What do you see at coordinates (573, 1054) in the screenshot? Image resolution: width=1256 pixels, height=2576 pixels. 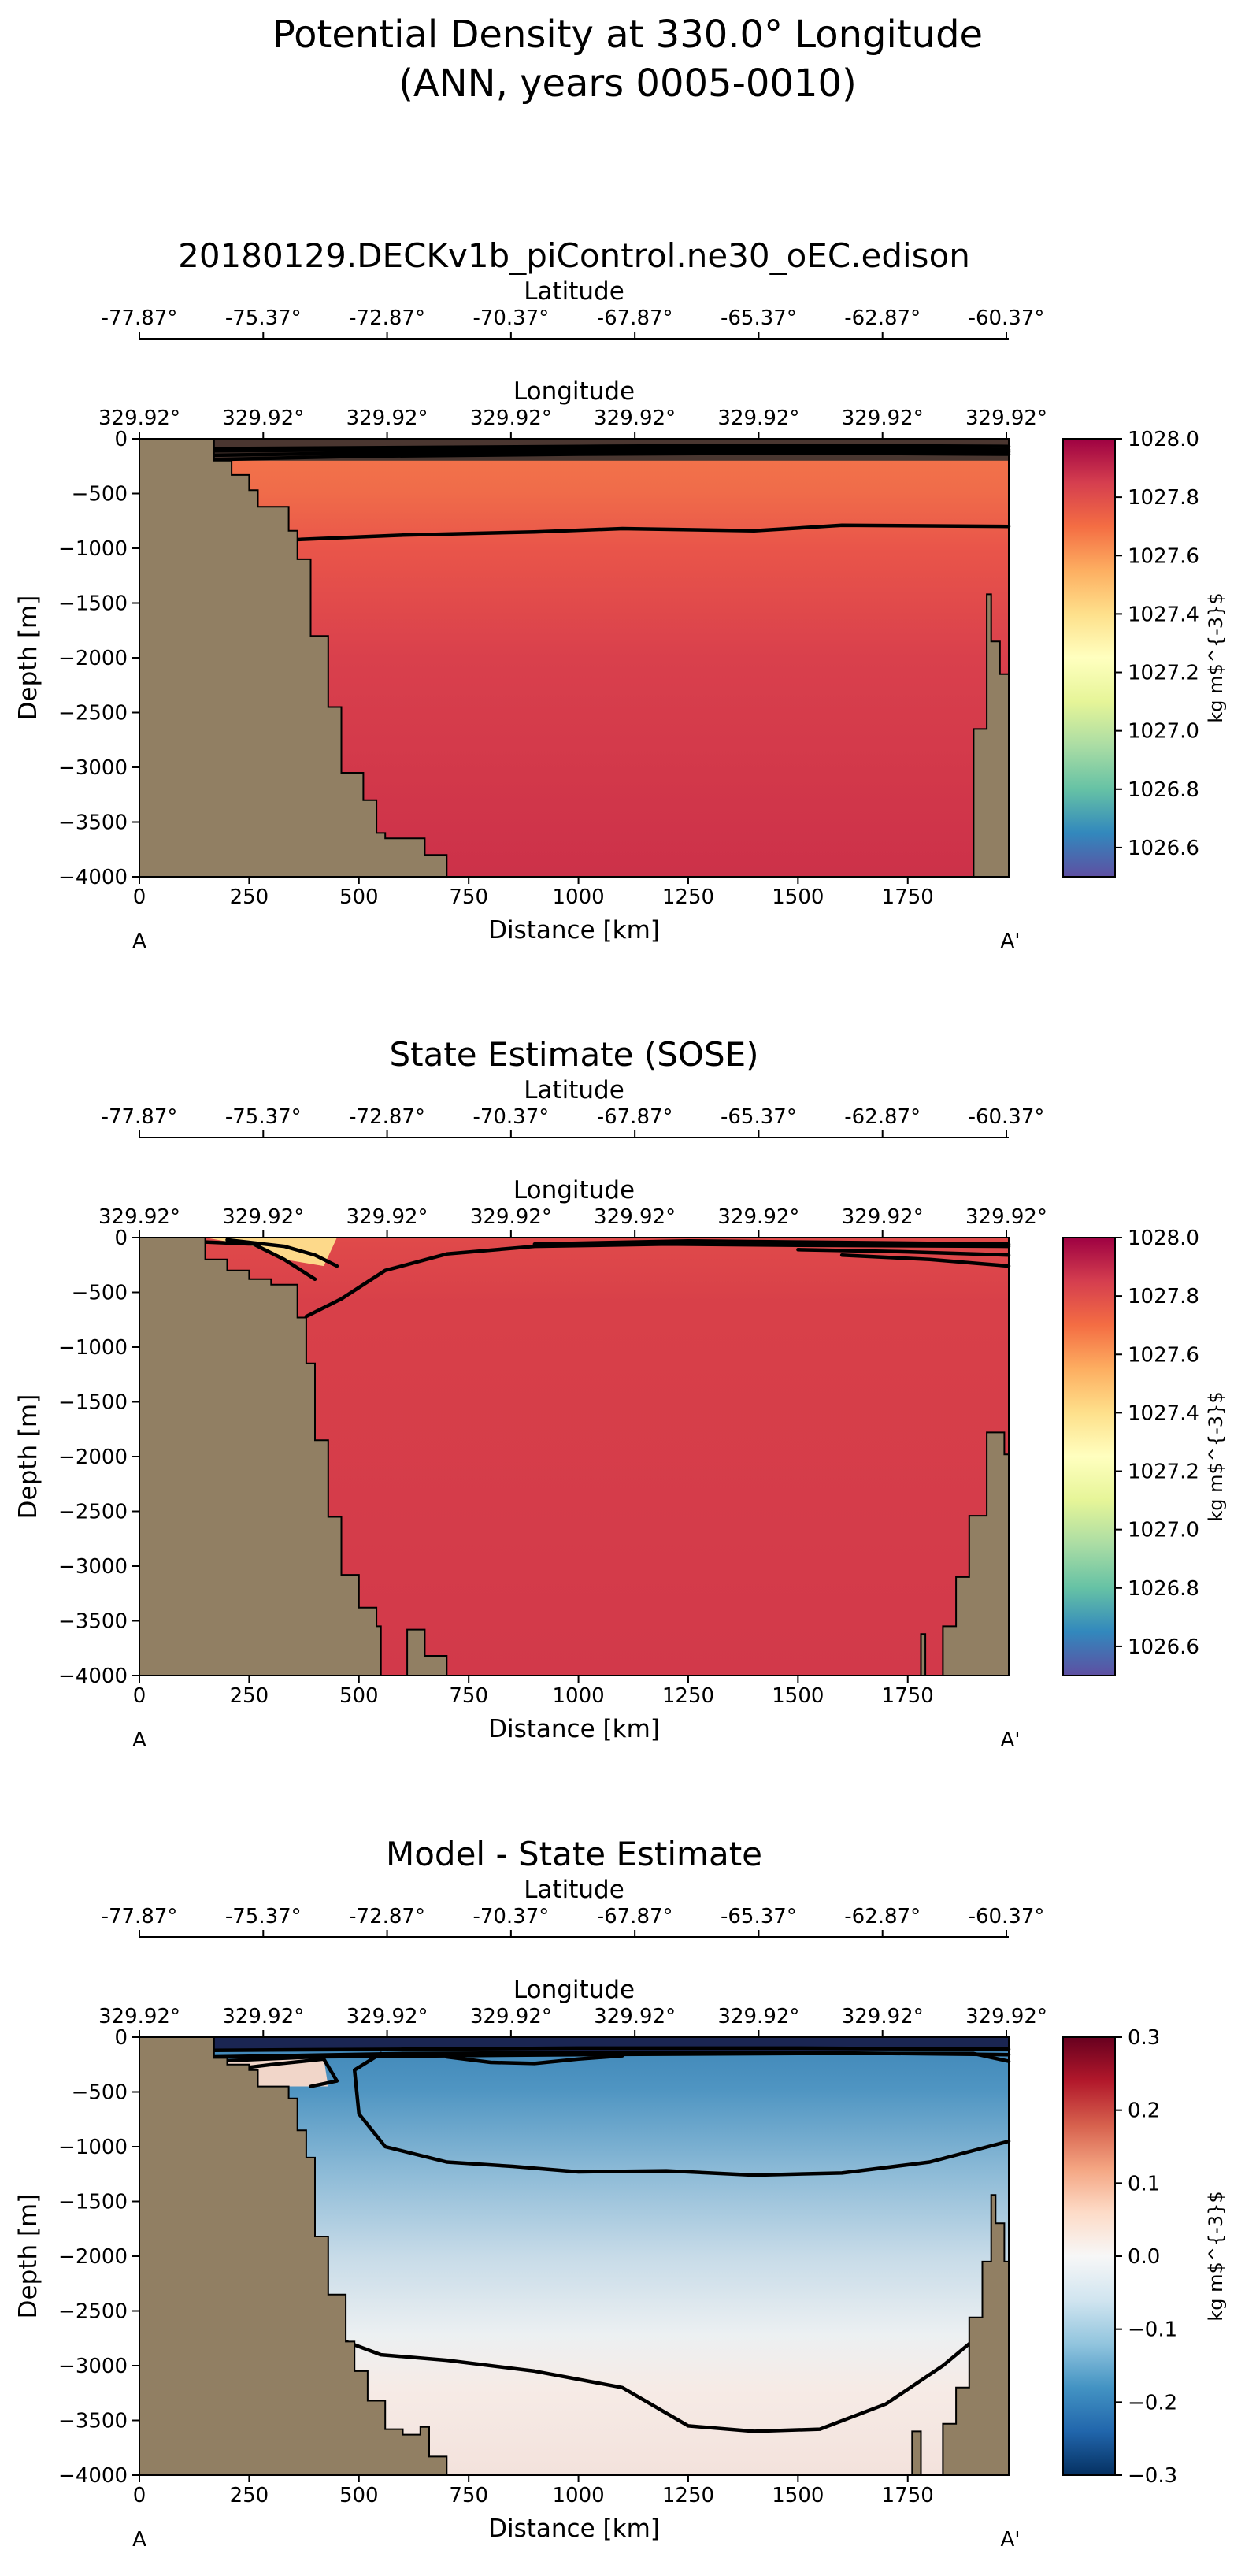 I see `panel-title: State Estimate (SOSE)` at bounding box center [573, 1054].